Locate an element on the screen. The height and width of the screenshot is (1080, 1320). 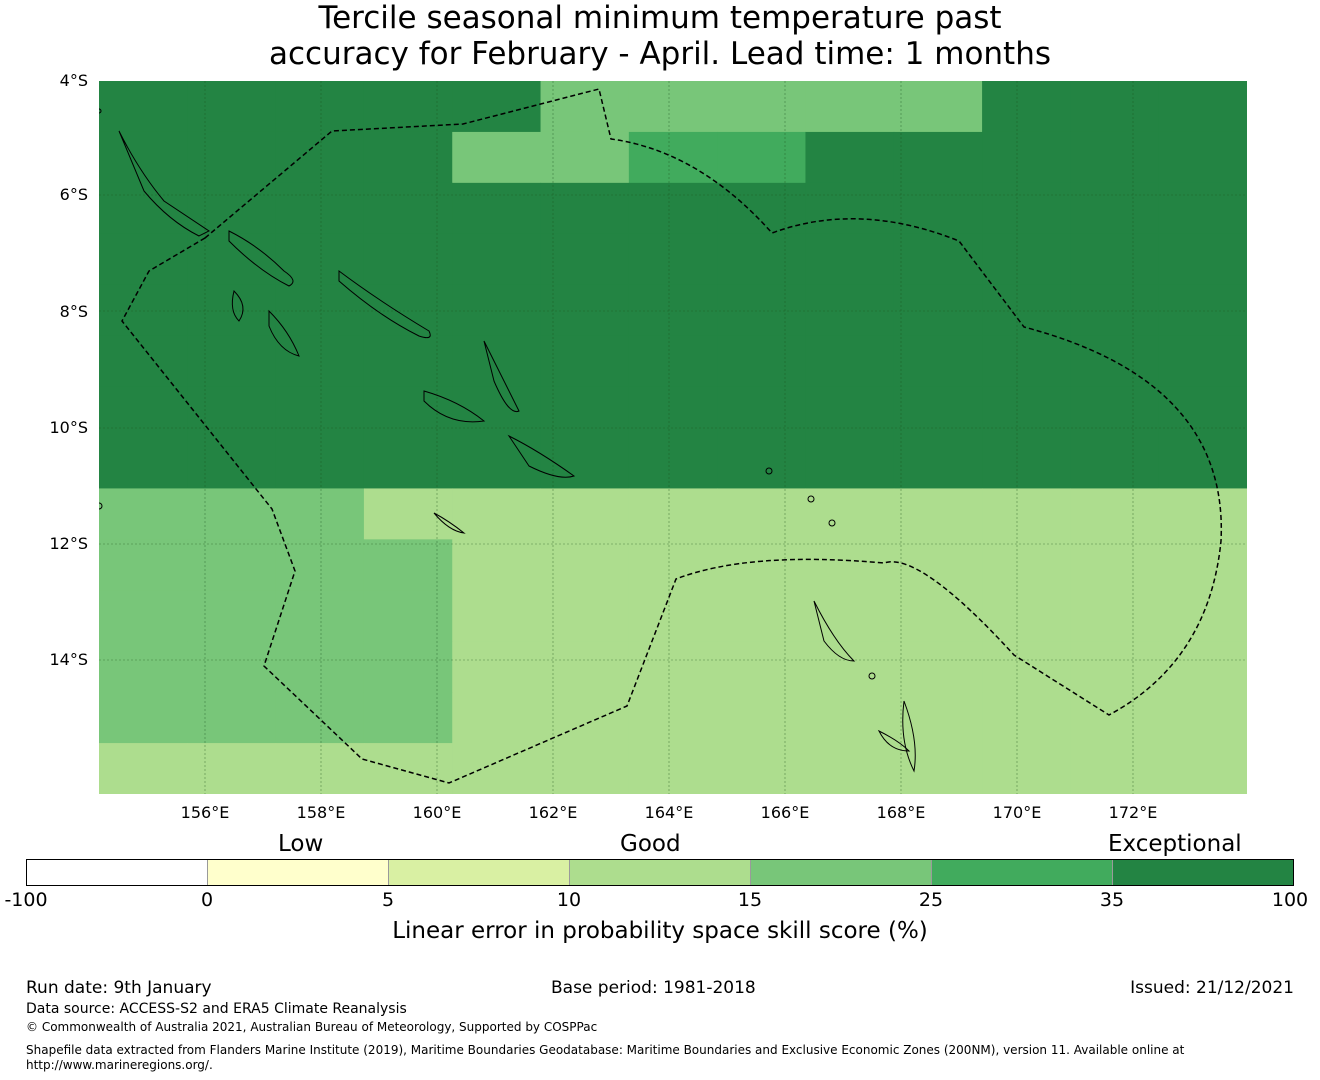
colorbar-tick-35: 35 is located at coordinates (1112, 900).